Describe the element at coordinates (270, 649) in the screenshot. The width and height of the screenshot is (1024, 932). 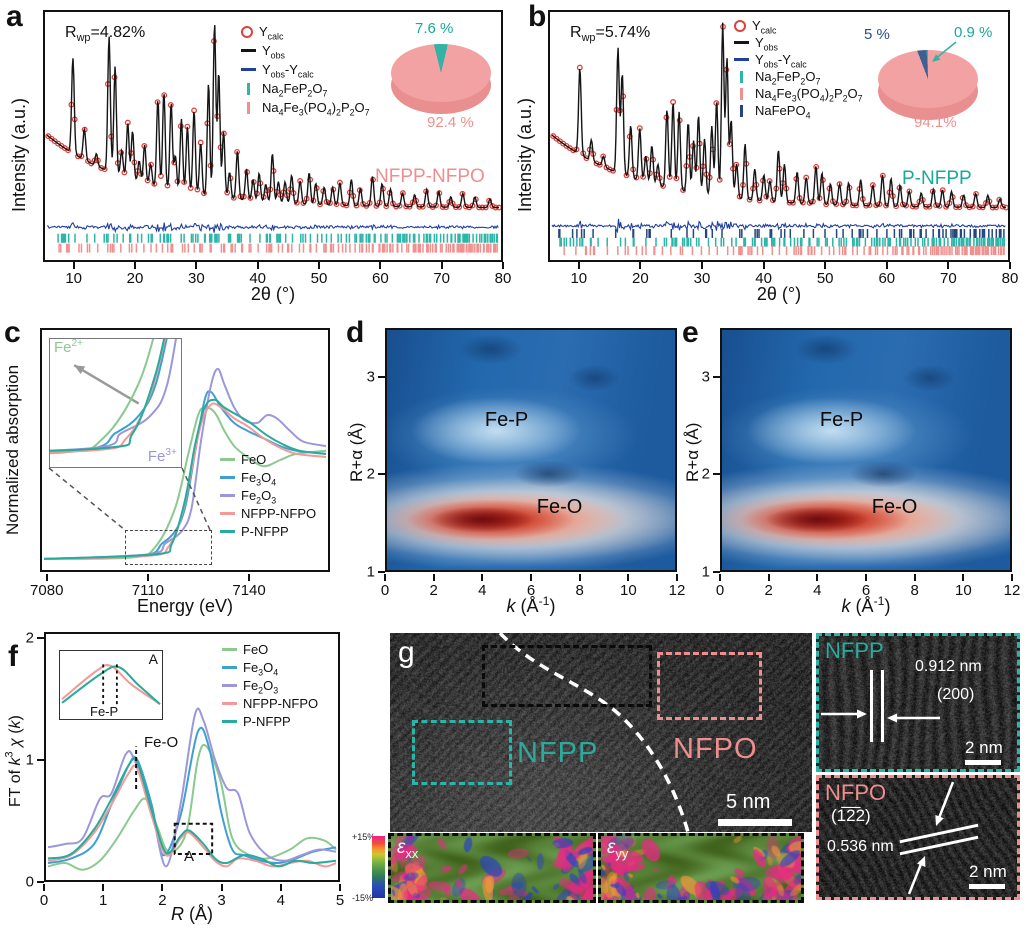
I see `legend-item: FeO` at that location.